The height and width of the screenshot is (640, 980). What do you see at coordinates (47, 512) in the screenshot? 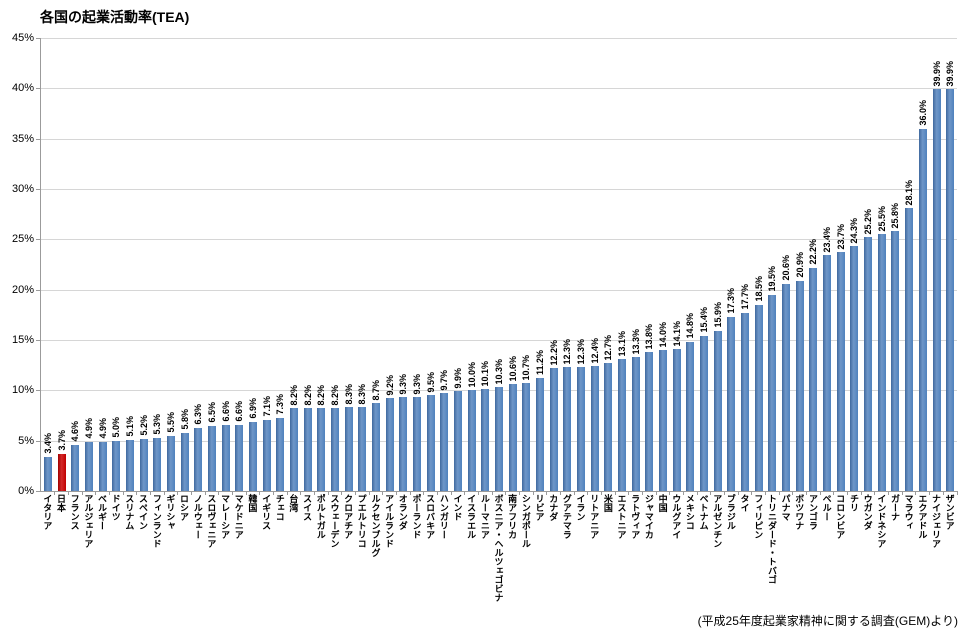
I see `category-label: イタリア` at bounding box center [47, 512].